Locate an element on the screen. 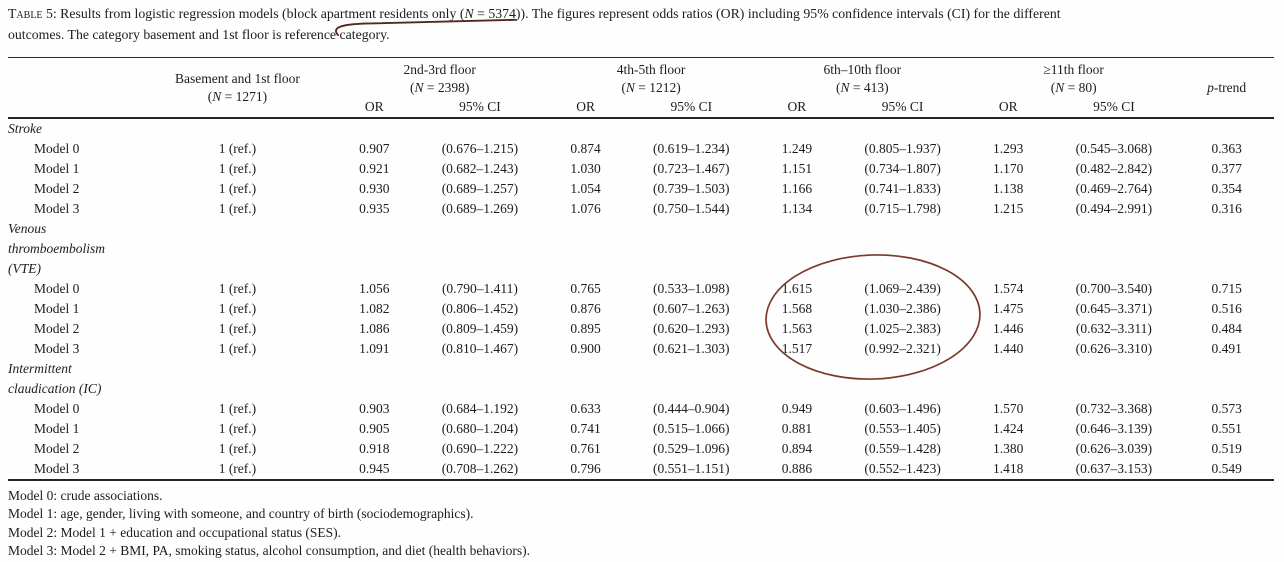 The width and height of the screenshot is (1284, 562). ptrend-cell: 0.573 is located at coordinates (1226, 408).